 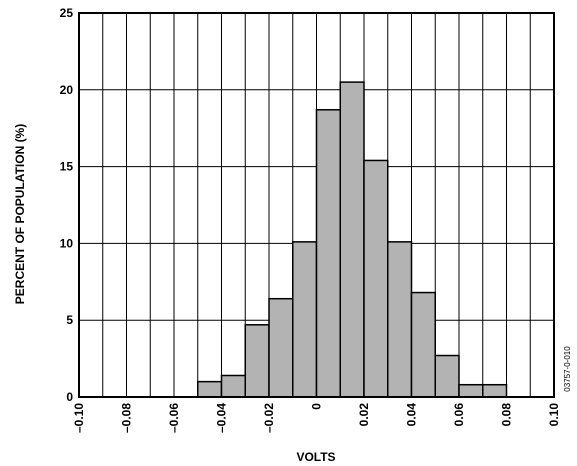 I want to click on y-tick-labels: 0 5 10 15 20 25, so click(x=67, y=205).